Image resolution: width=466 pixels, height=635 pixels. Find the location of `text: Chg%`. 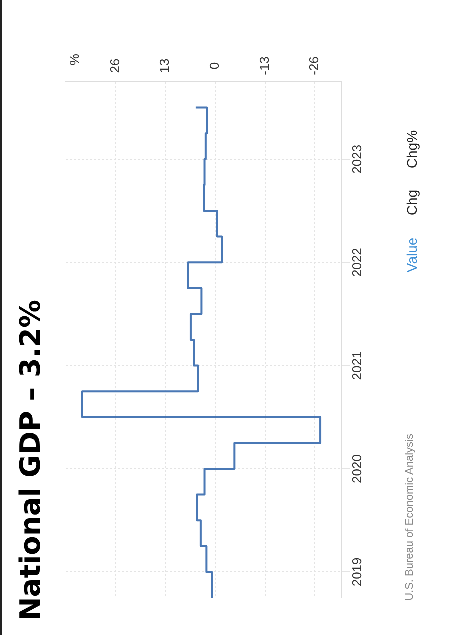

text: Chg% is located at coordinates (412, 149).